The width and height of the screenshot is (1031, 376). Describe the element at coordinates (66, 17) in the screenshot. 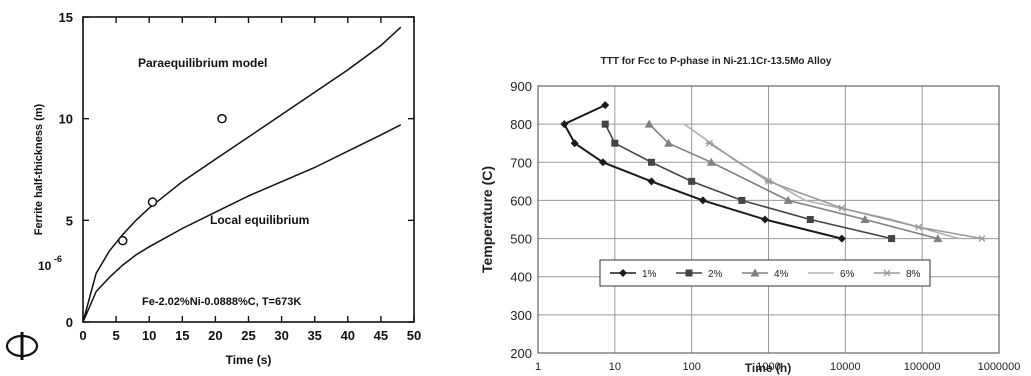

I see `y-tick-label: 15` at that location.